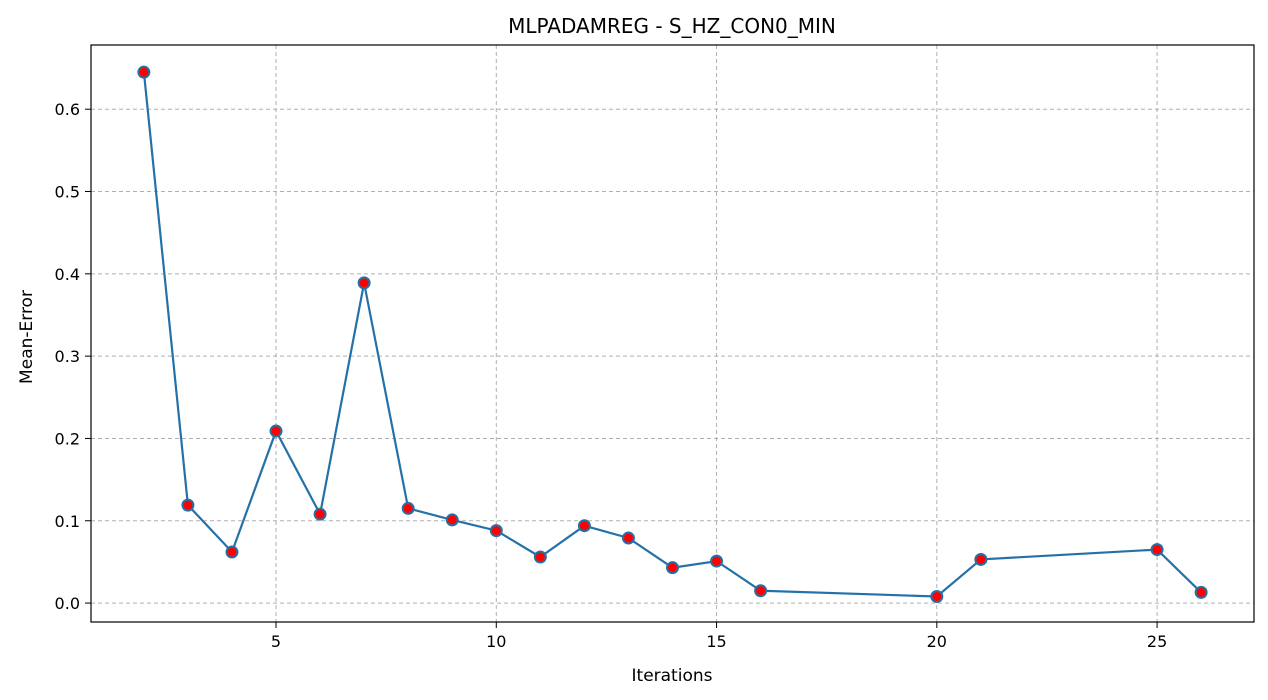 The image size is (1268, 700). Describe the element at coordinates (276, 641) in the screenshot. I see `x-tick-label: 5` at that location.